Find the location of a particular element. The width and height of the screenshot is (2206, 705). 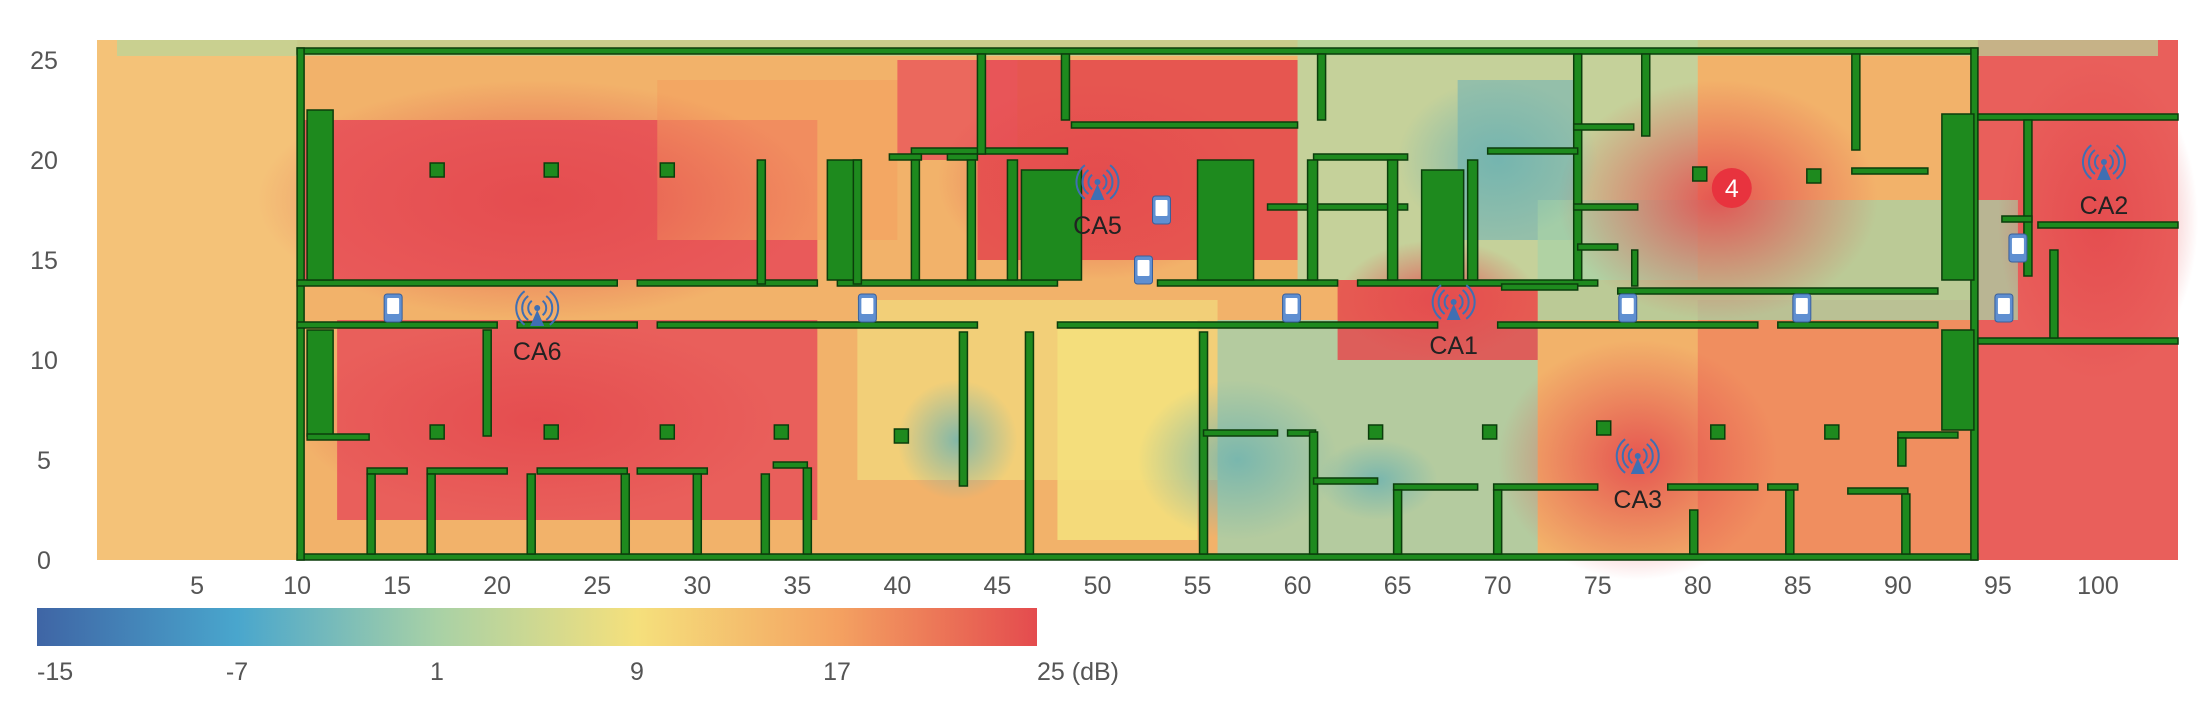

x-axis-tick-label: 40 is located at coordinates (897, 586).